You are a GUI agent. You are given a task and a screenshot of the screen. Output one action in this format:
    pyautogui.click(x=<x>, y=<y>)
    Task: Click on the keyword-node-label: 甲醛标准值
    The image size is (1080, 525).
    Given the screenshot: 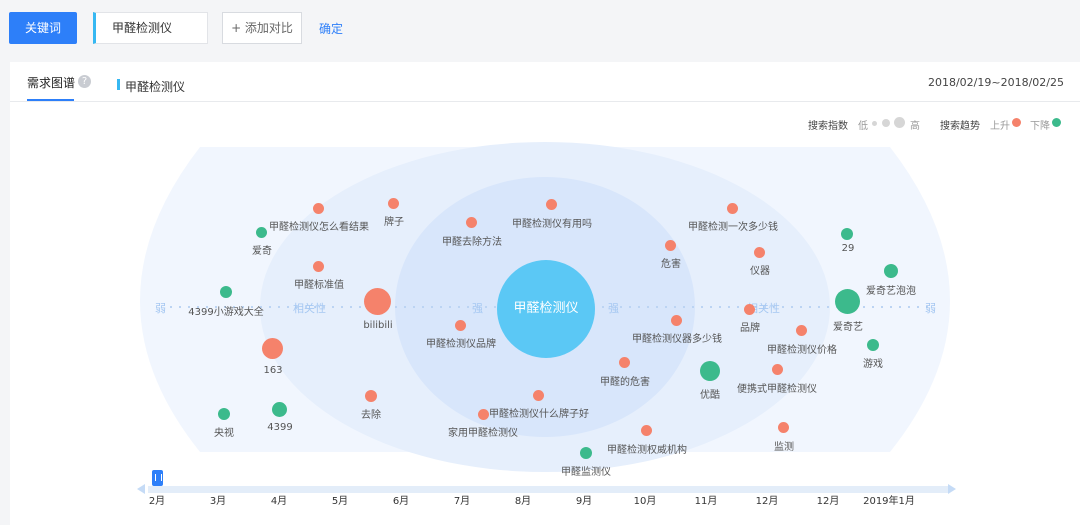 What is the action you would take?
    pyautogui.click(x=319, y=285)
    